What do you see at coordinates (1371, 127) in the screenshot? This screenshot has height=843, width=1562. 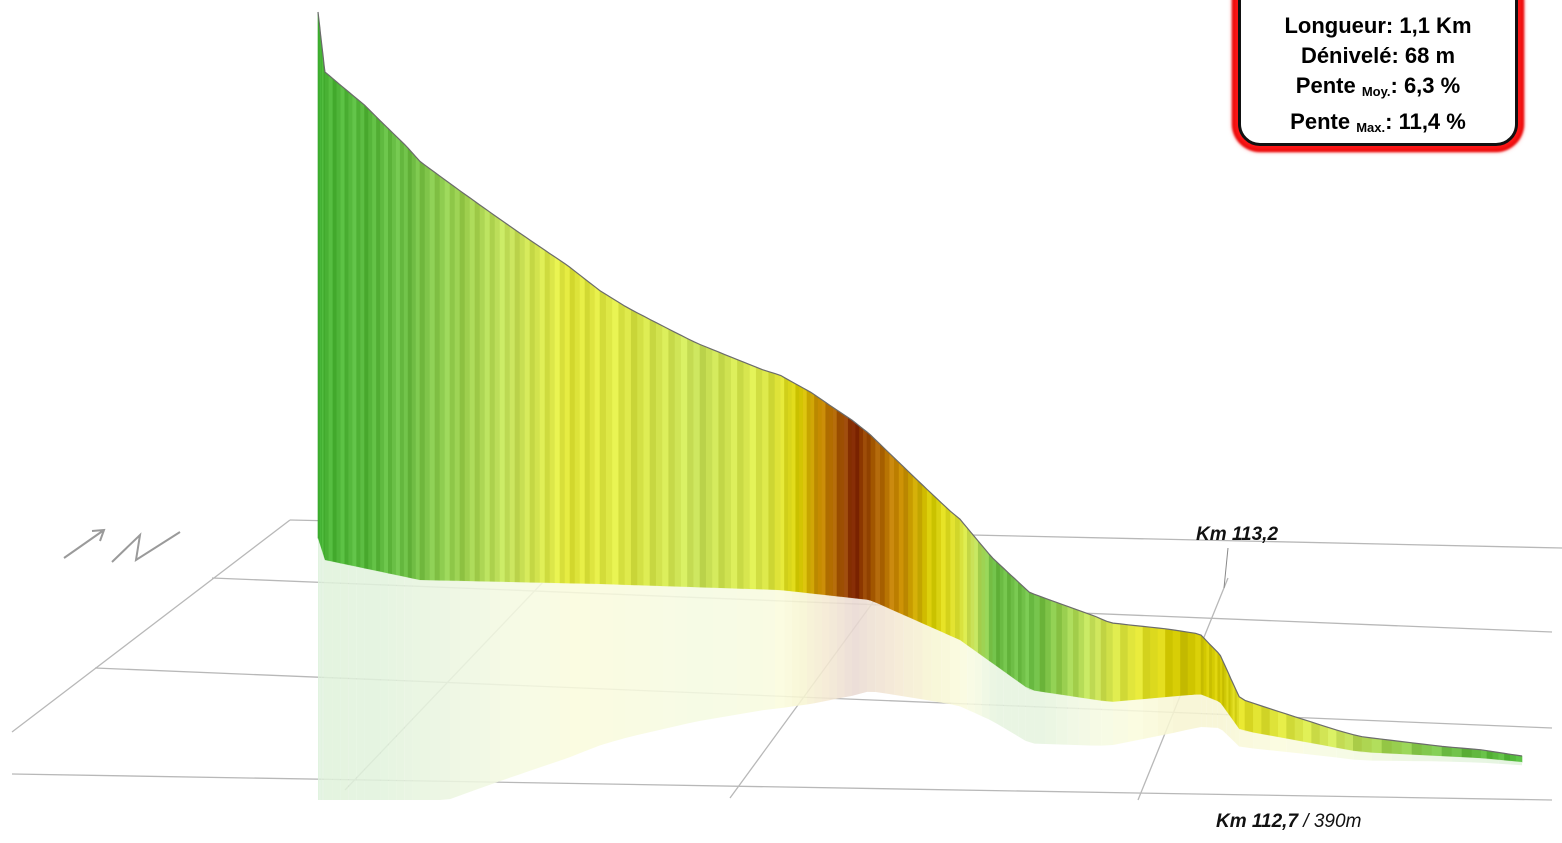 I see `max-slope-subscript: Max.` at bounding box center [1371, 127].